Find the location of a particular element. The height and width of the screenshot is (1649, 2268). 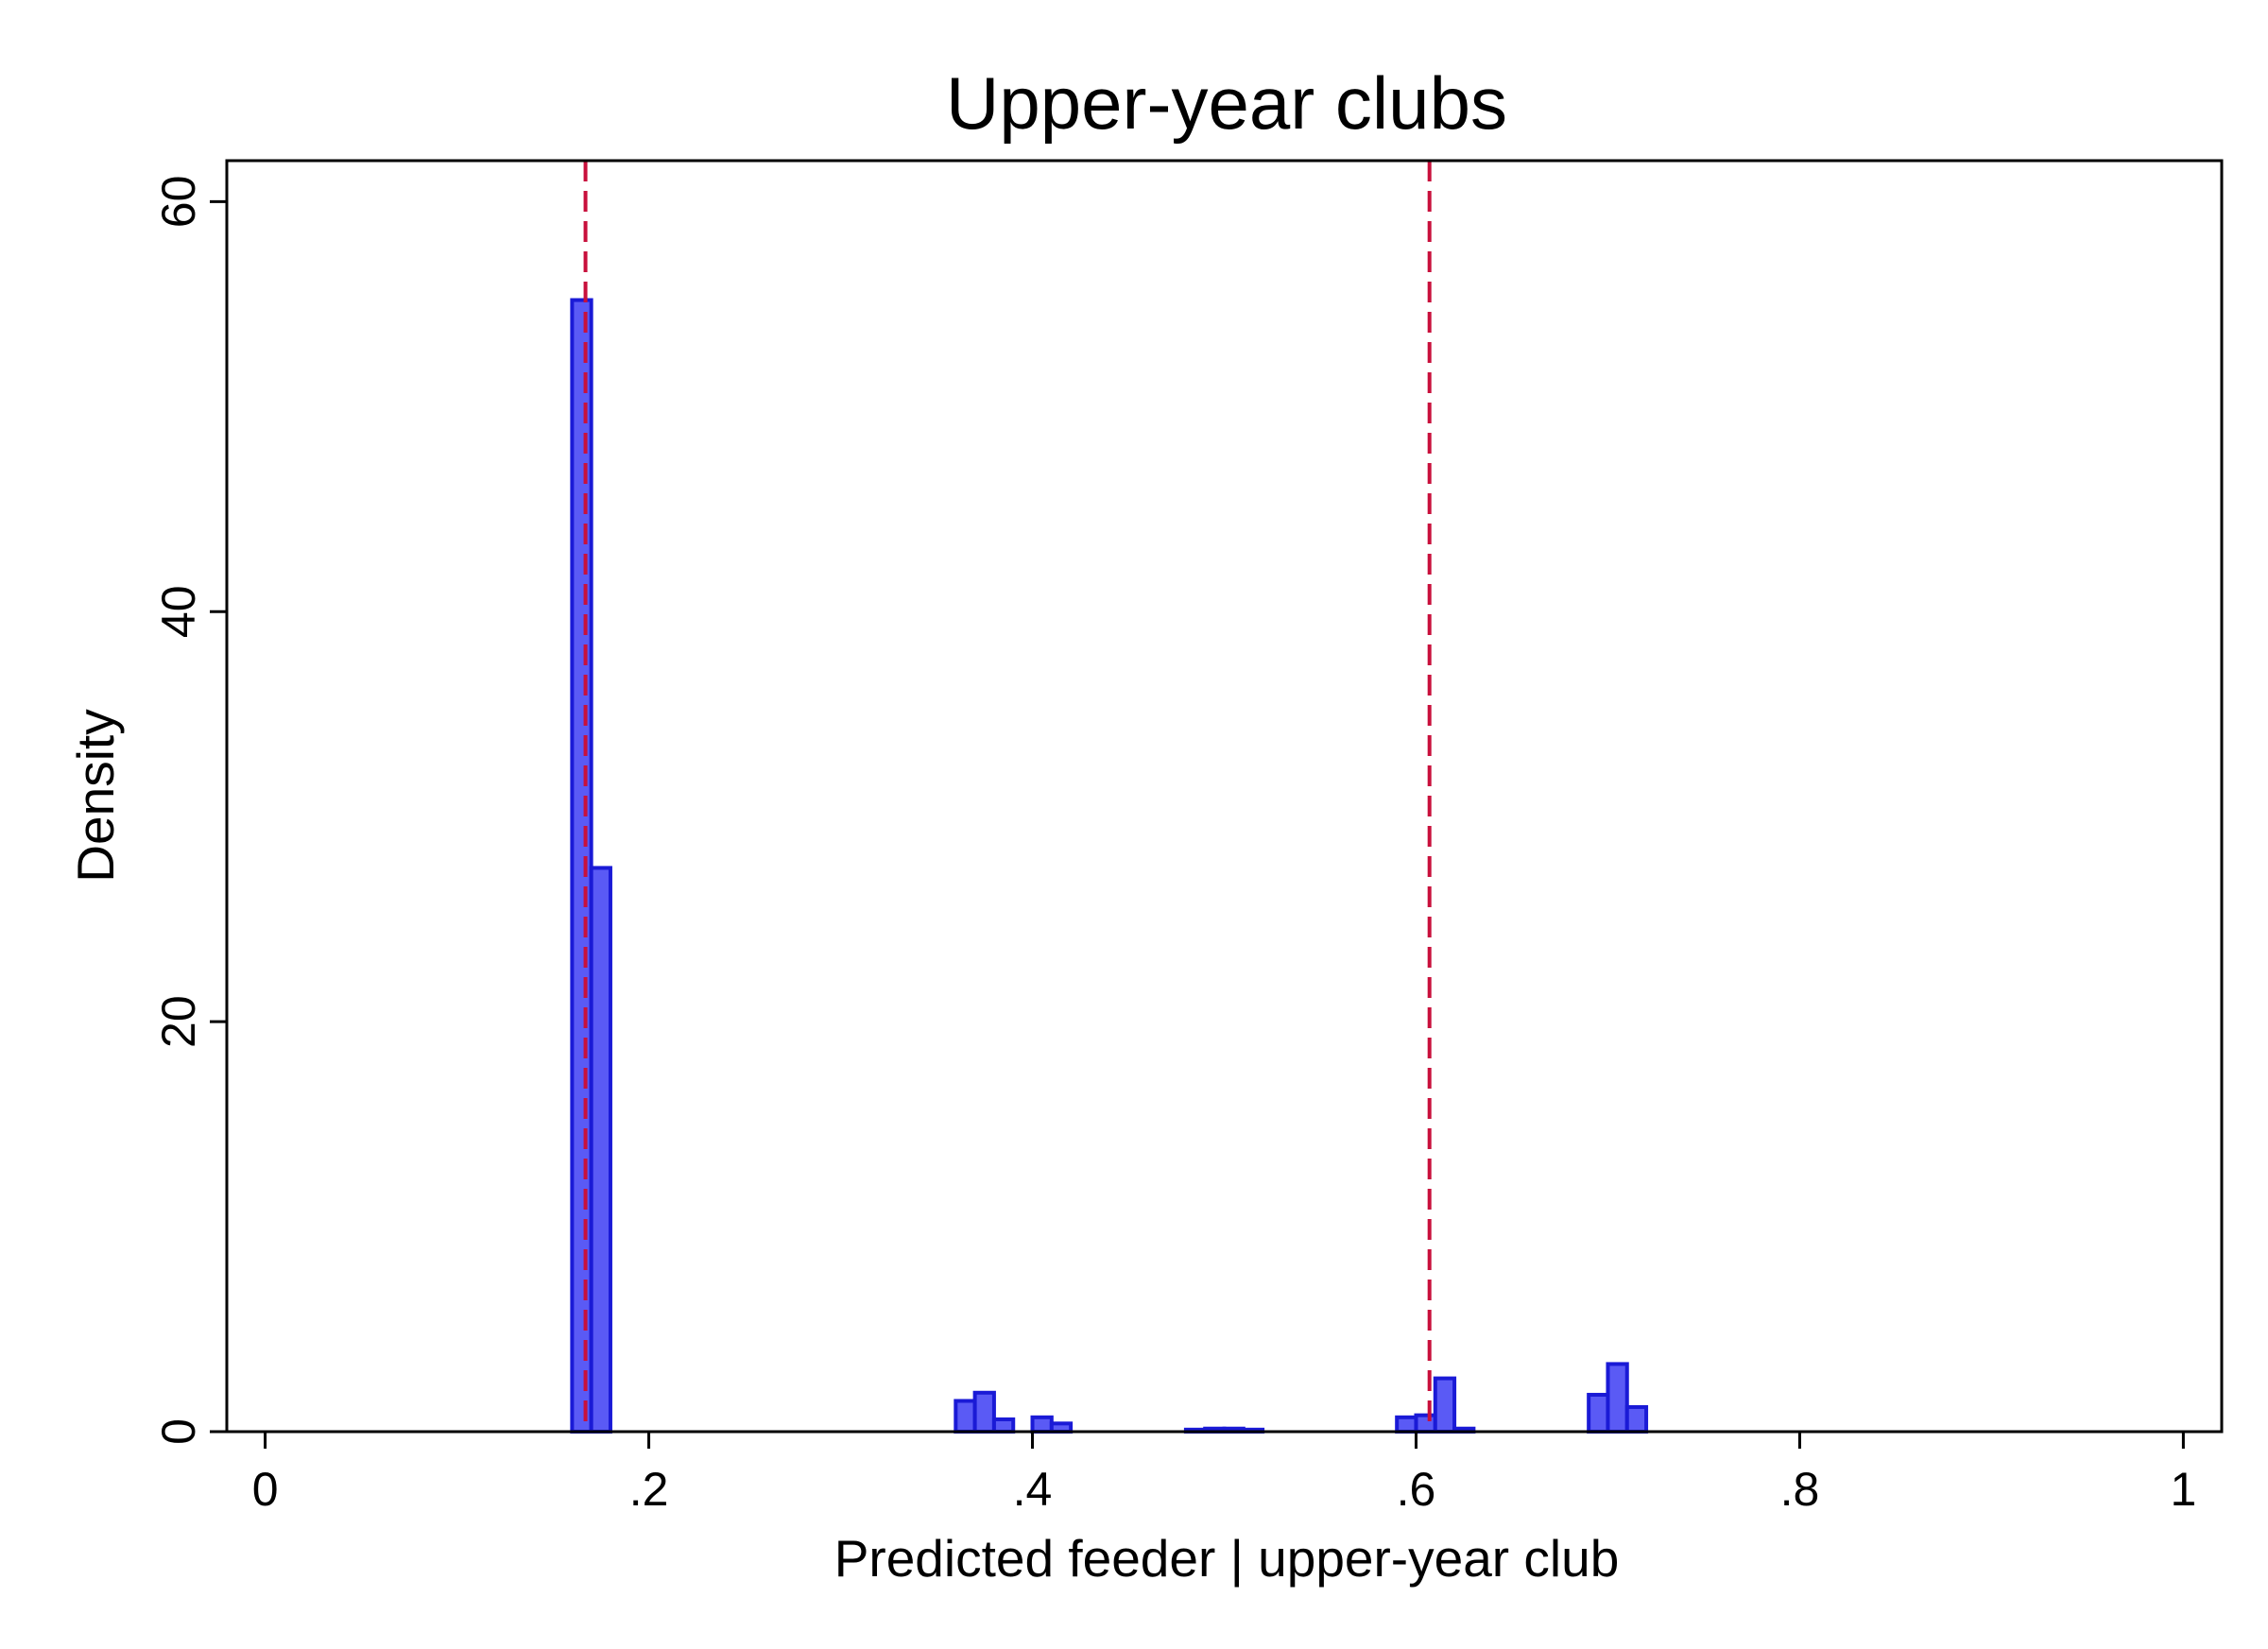

y-axis: 0 20 40 60 is located at coordinates (189, 810).